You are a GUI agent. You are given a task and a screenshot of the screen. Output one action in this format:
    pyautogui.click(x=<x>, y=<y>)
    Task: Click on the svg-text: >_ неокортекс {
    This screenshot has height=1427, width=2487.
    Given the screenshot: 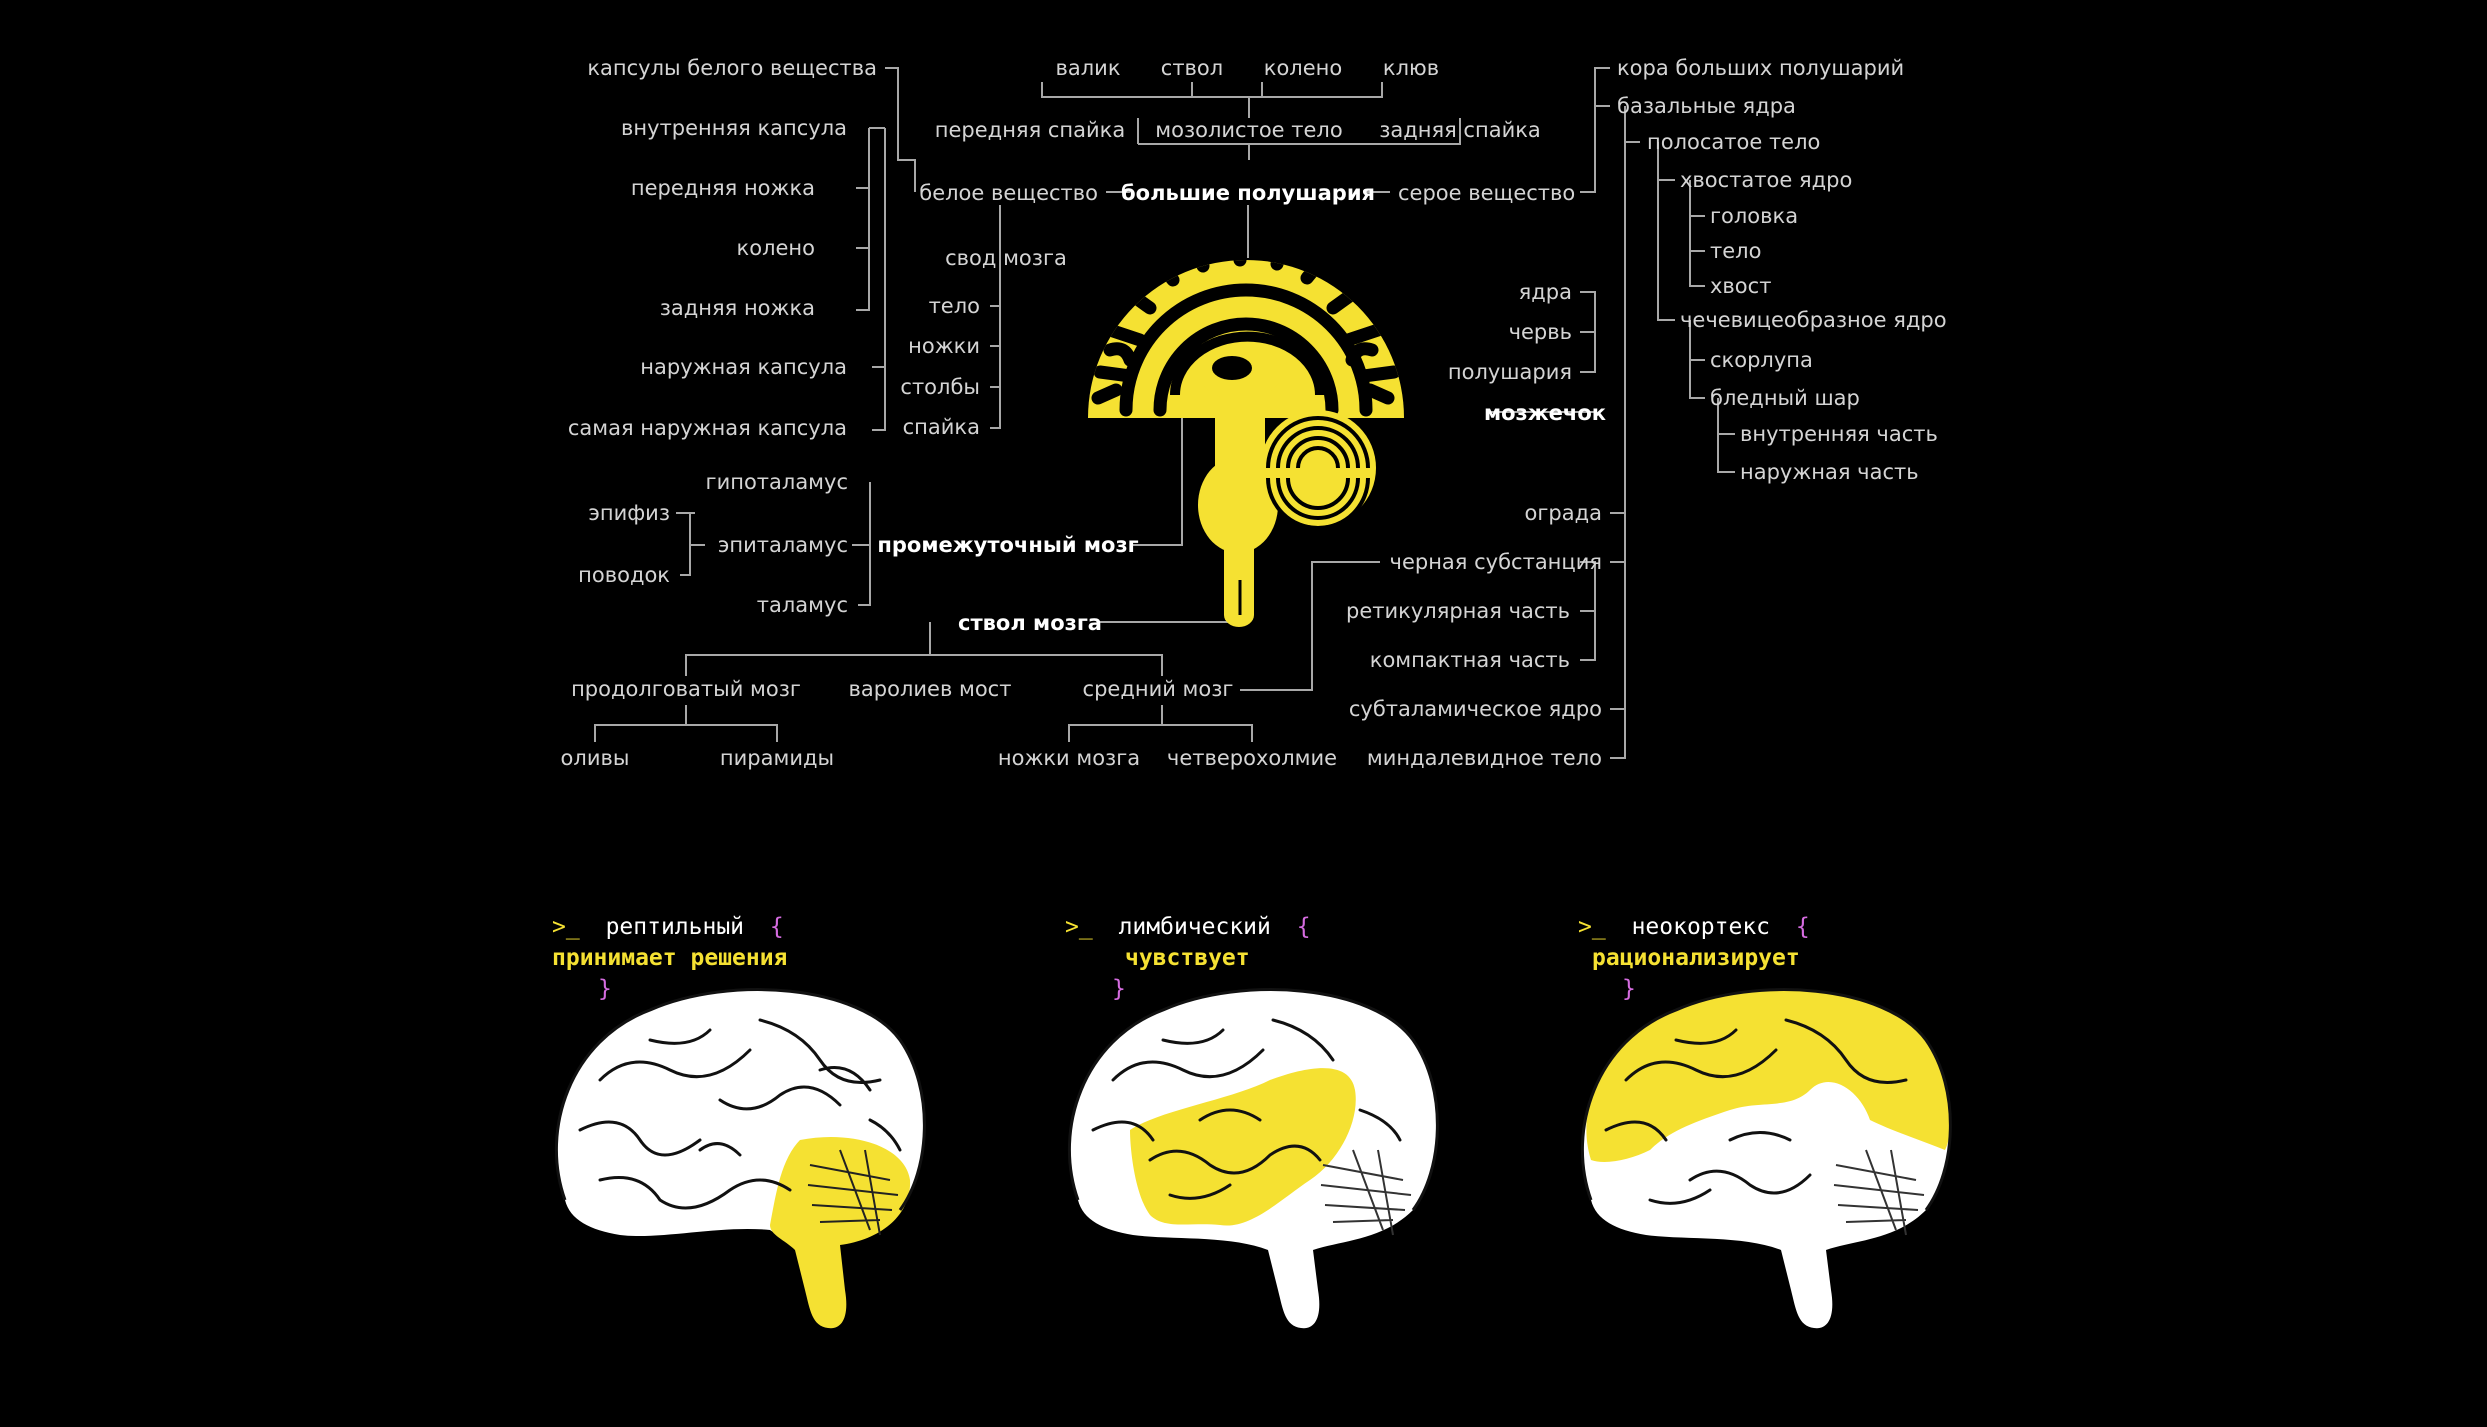 What is the action you would take?
    pyautogui.click(x=1694, y=927)
    